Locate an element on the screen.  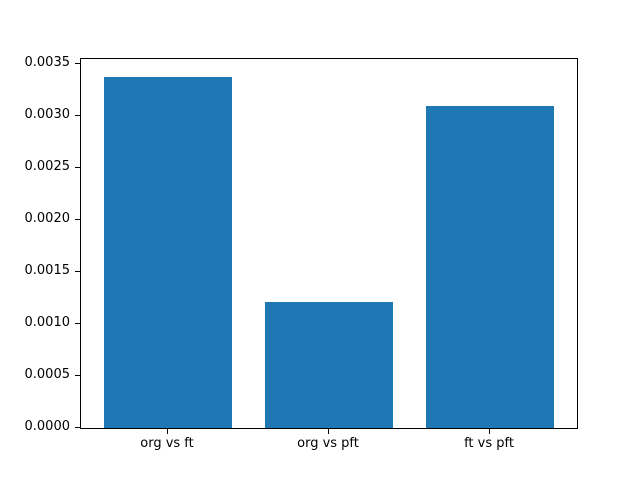
y-tick-label: 0.0030 is located at coordinates (47, 115).